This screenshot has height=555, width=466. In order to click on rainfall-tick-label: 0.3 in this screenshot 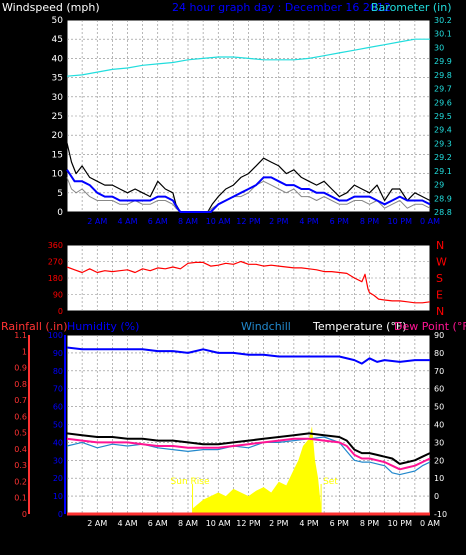, I will do `click(20, 465)`.